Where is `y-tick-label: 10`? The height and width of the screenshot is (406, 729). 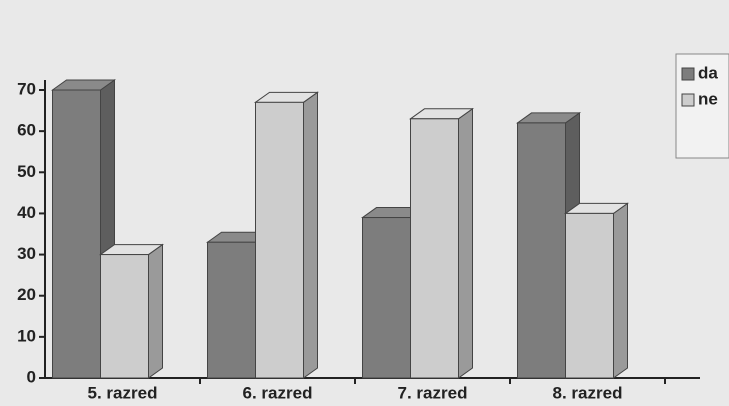
y-tick-label: 10 is located at coordinates (26, 335).